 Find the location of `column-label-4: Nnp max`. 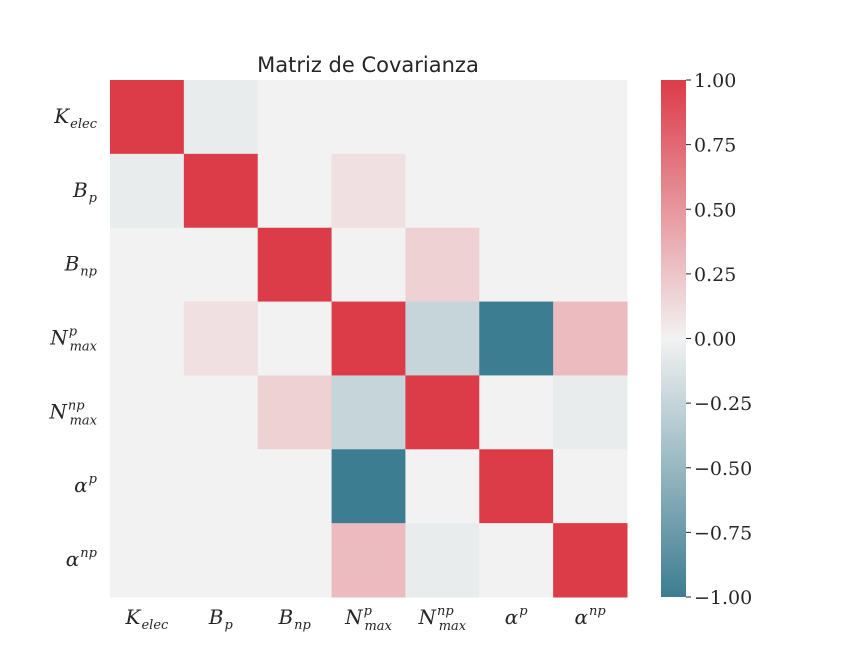

column-label-4: Nnp max is located at coordinates (442, 619).